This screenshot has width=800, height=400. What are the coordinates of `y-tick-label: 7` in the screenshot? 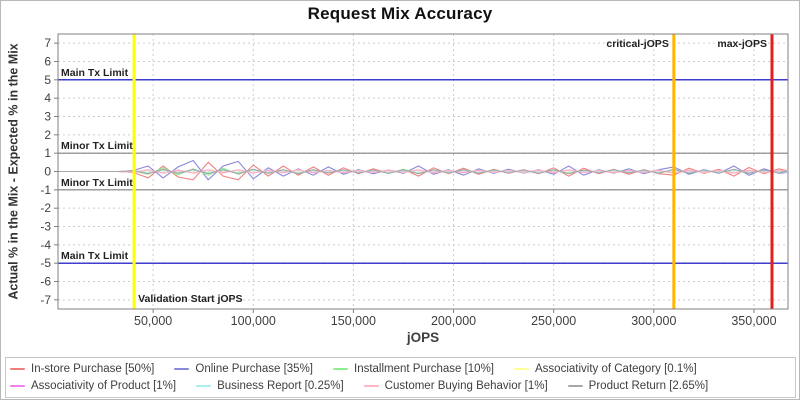 It's located at (47, 43).